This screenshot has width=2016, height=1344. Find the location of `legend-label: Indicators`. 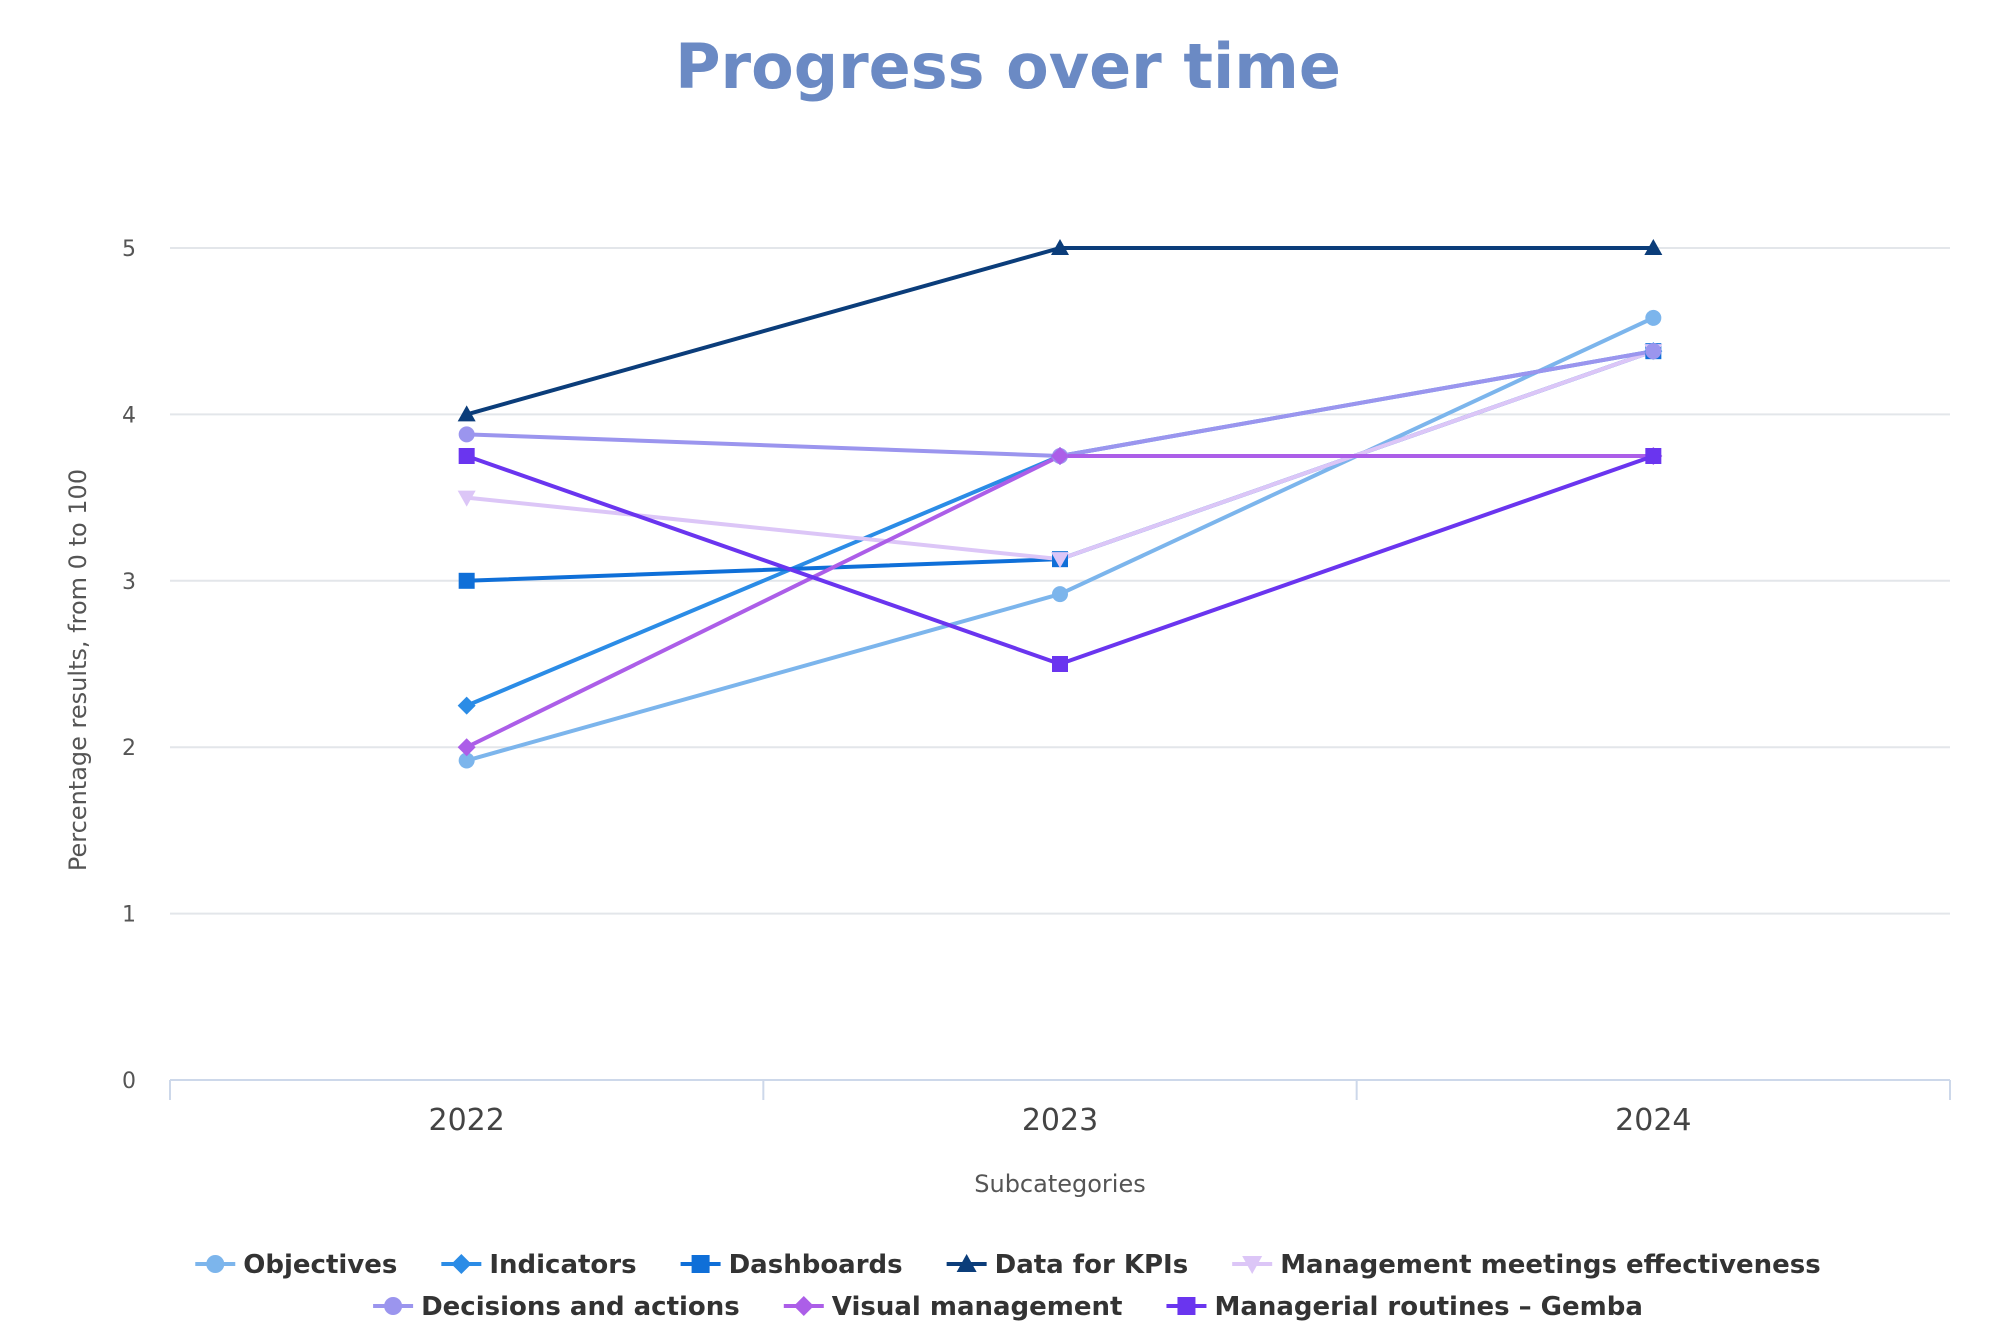

legend-label: Indicators is located at coordinates (562, 1265).